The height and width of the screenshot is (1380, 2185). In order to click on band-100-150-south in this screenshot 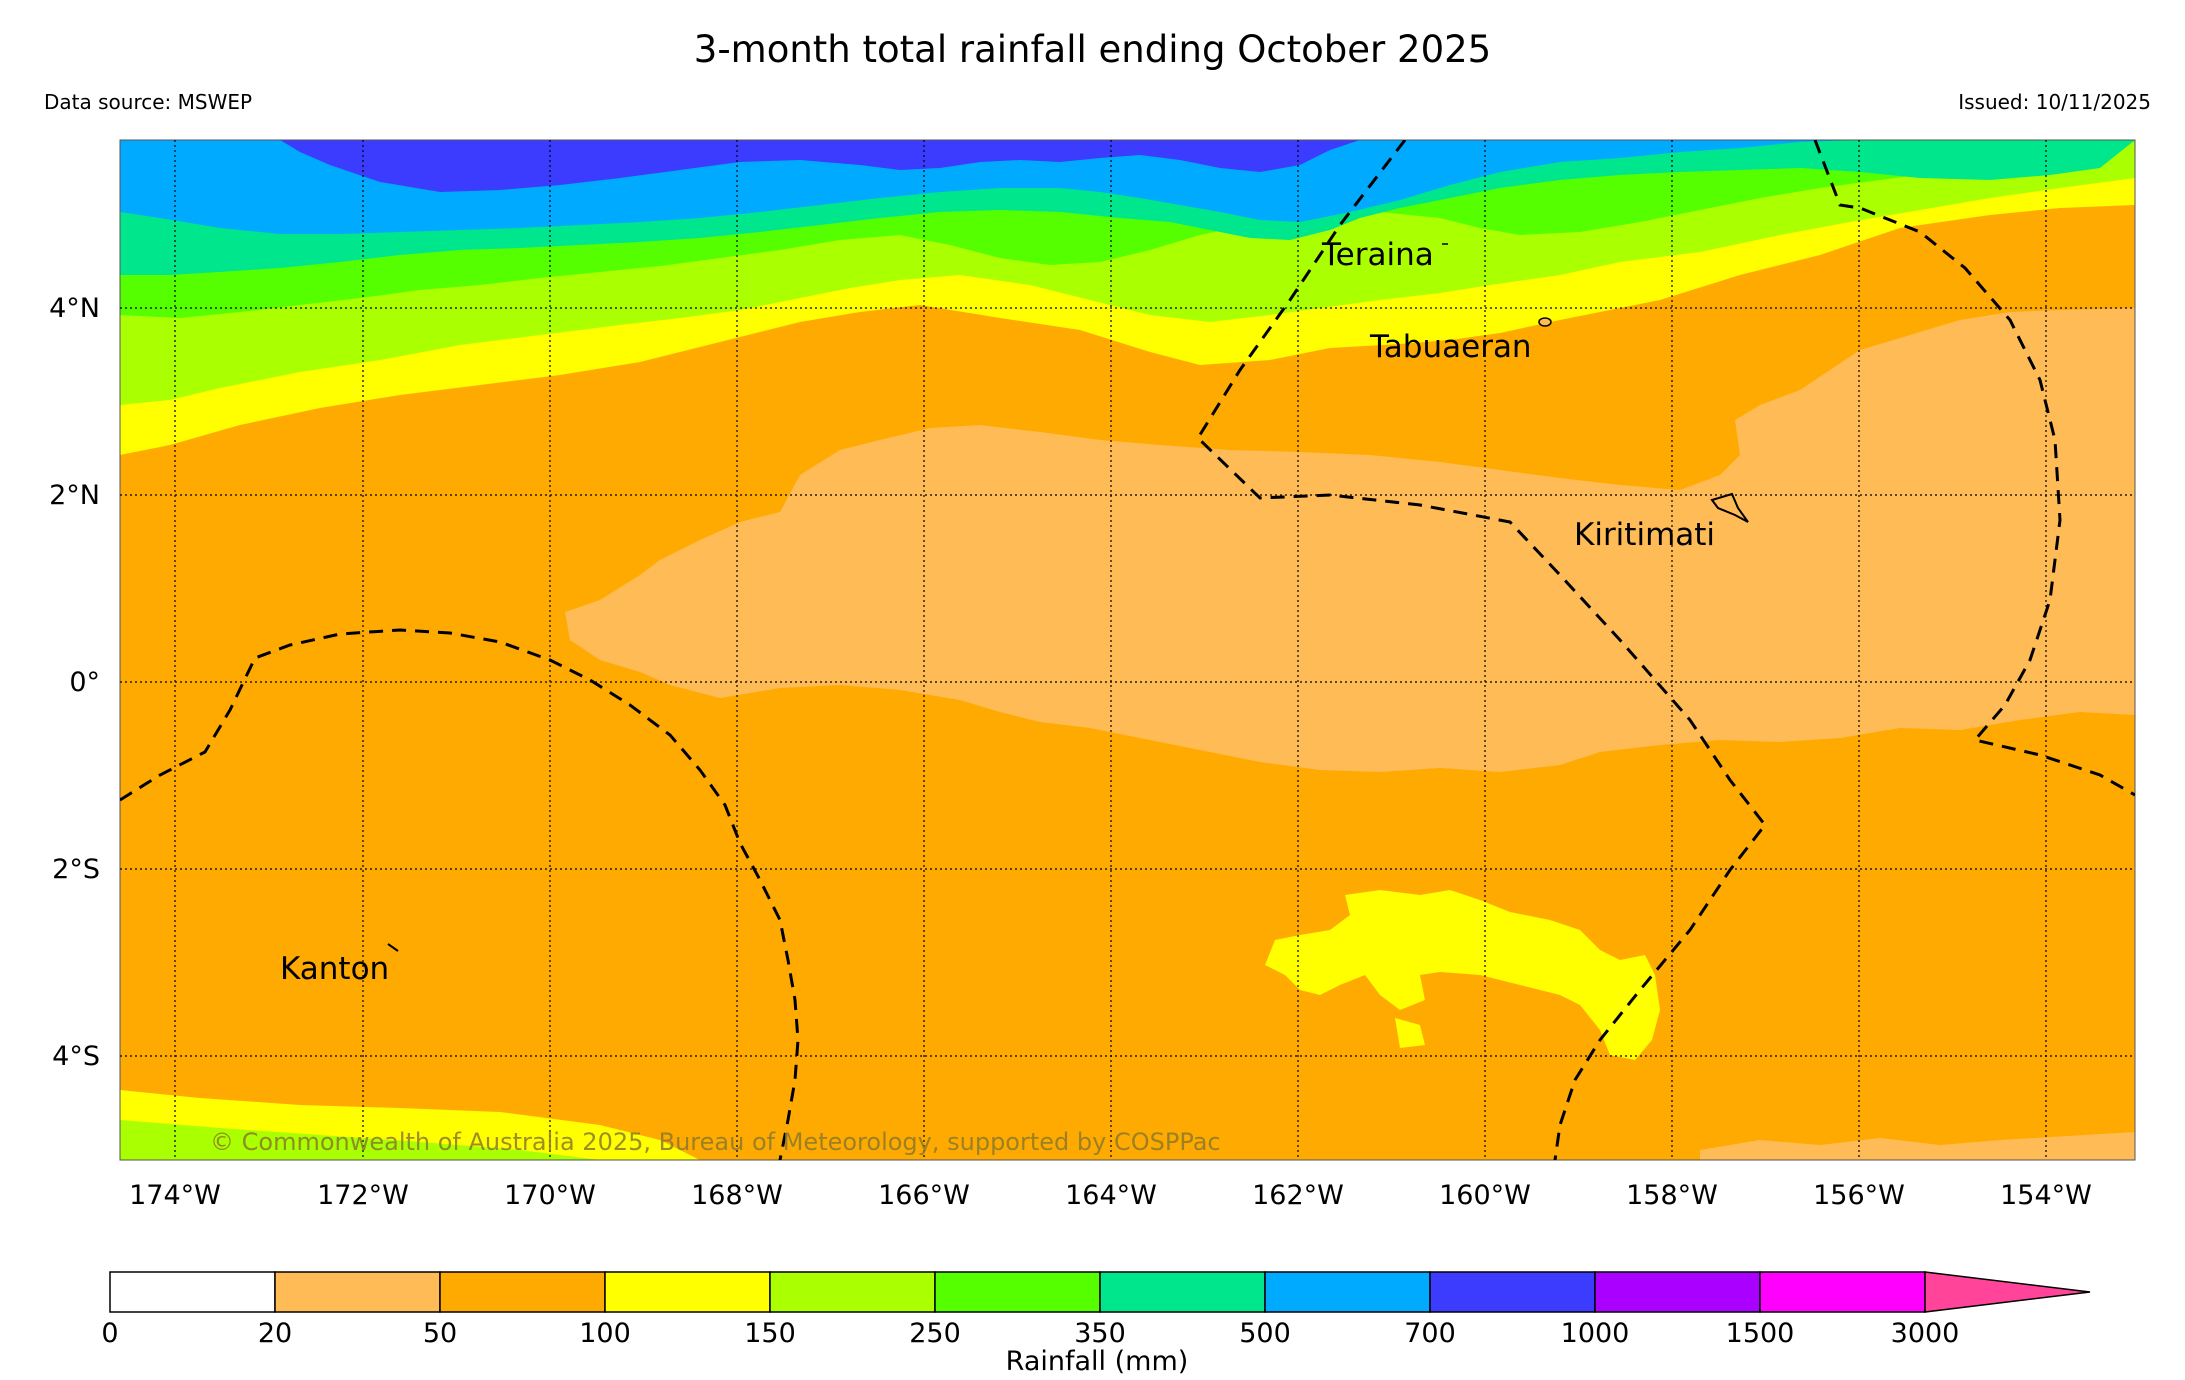, I will do `click(1462, 975)`.